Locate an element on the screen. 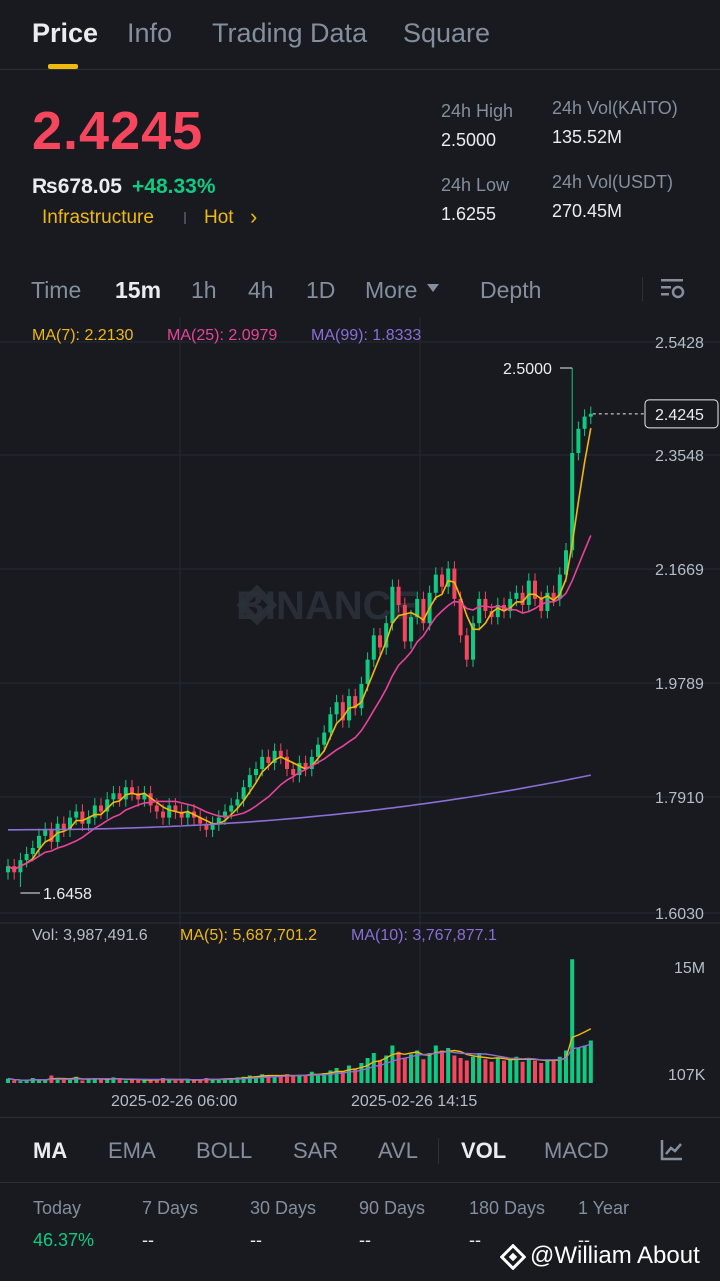 Image resolution: width=720 pixels, height=1281 pixels. last-price-label: 2.4245 is located at coordinates (679, 415).